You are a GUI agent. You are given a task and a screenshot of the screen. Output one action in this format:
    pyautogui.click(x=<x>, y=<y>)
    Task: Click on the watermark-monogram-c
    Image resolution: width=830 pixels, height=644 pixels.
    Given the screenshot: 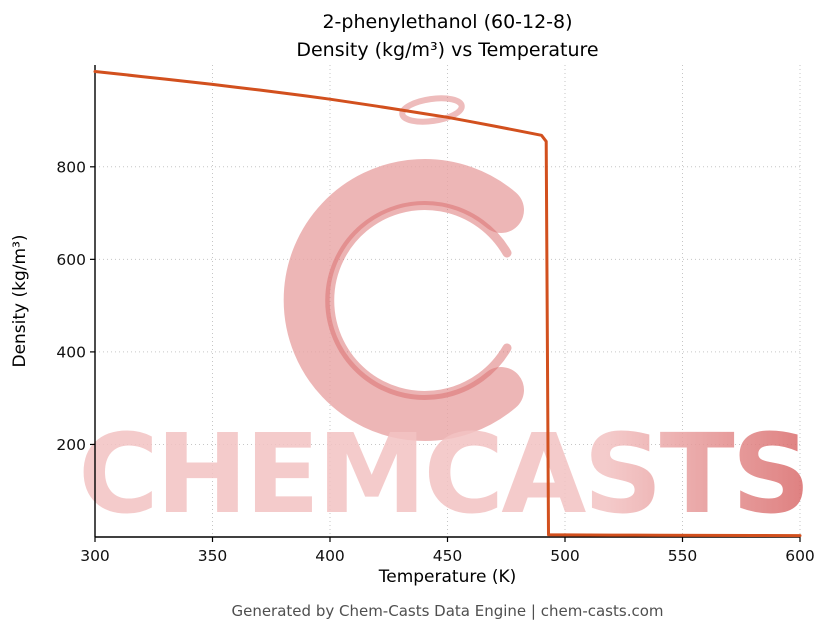 What is the action you would take?
    pyautogui.click(x=403, y=300)
    